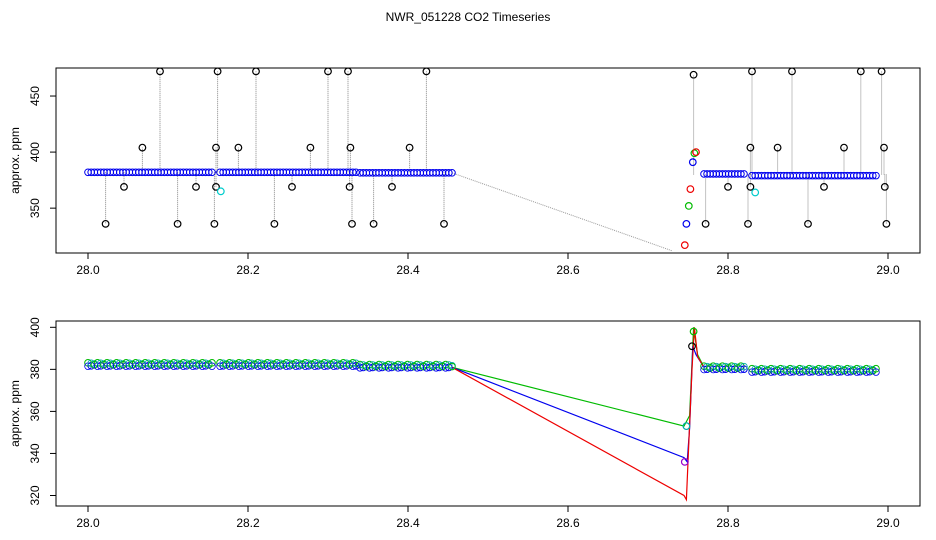  What do you see at coordinates (15, 413) in the screenshot?
I see `panel2-y-axis-label: approx. ppm` at bounding box center [15, 413].